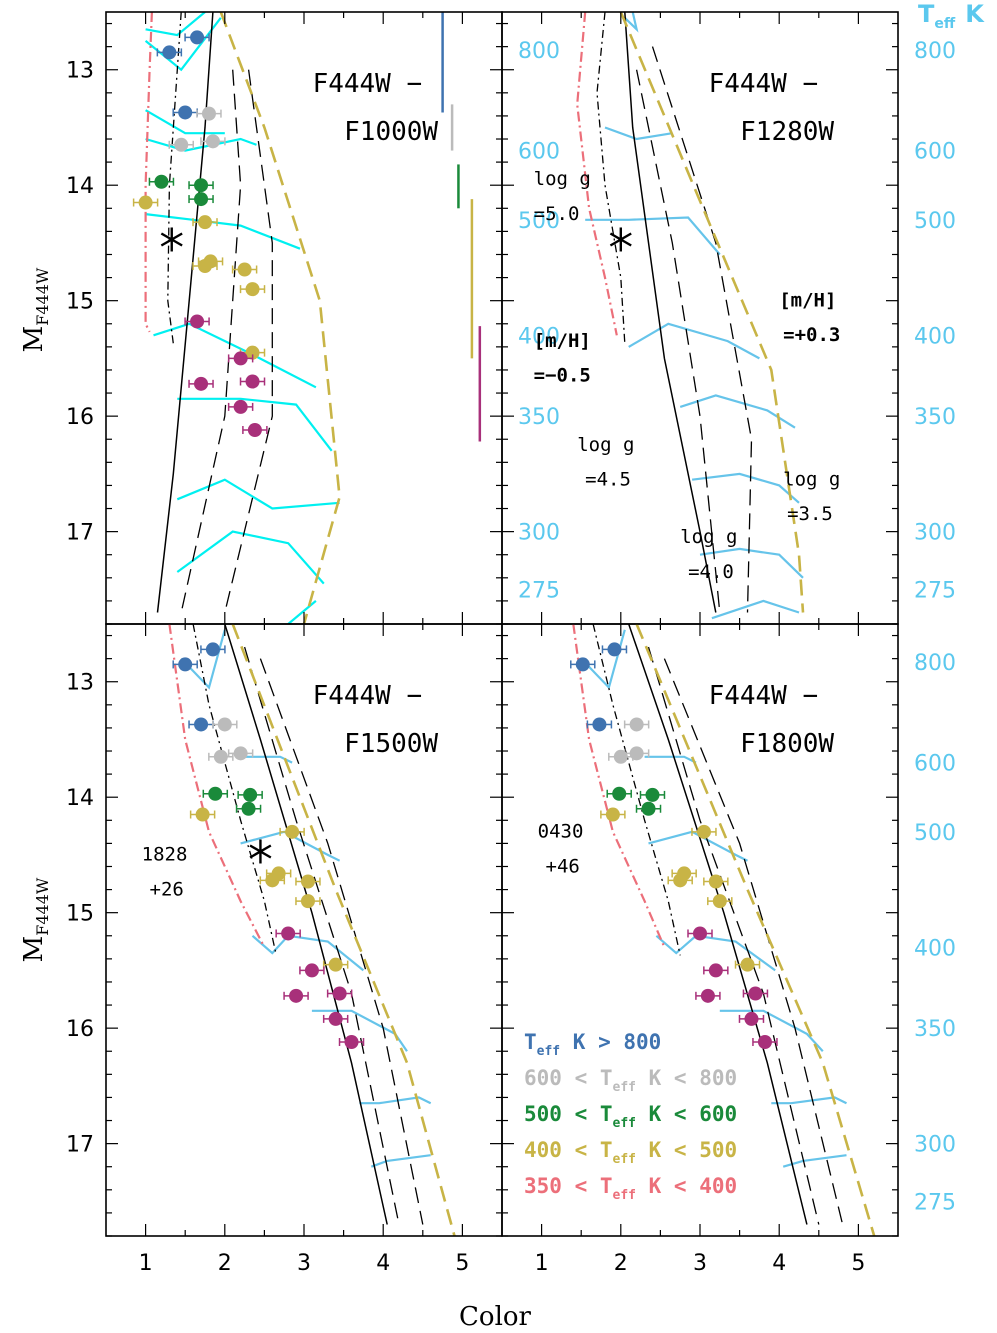  What do you see at coordinates (34, 949) in the screenshot?
I see `y-axis-title-main-2: M` at bounding box center [34, 949].